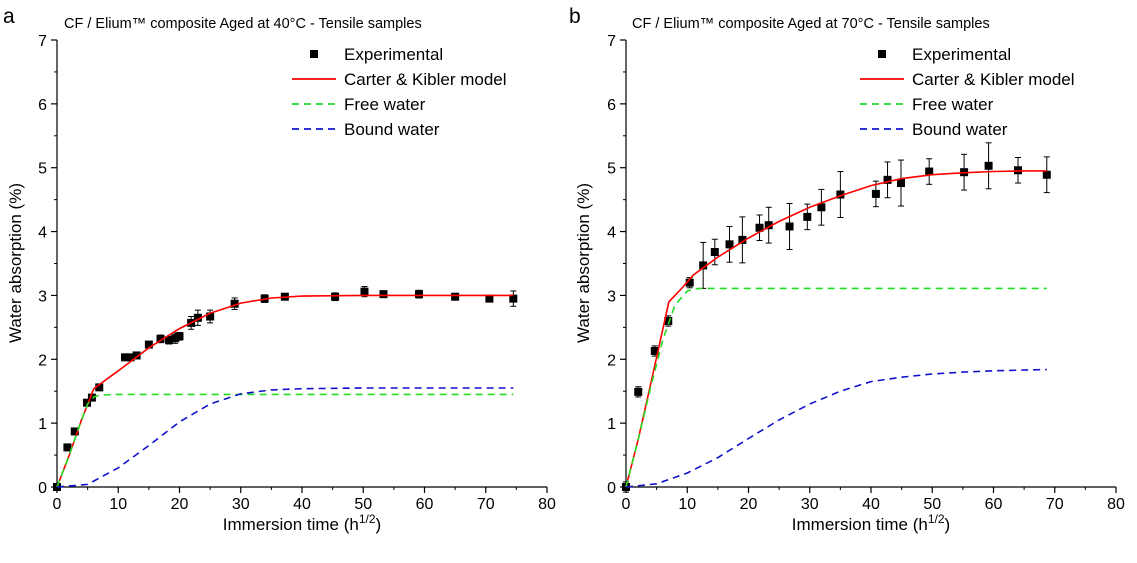  What do you see at coordinates (994, 504) in the screenshot?
I see `panel-b-x-tick-label: 60` at bounding box center [994, 504].